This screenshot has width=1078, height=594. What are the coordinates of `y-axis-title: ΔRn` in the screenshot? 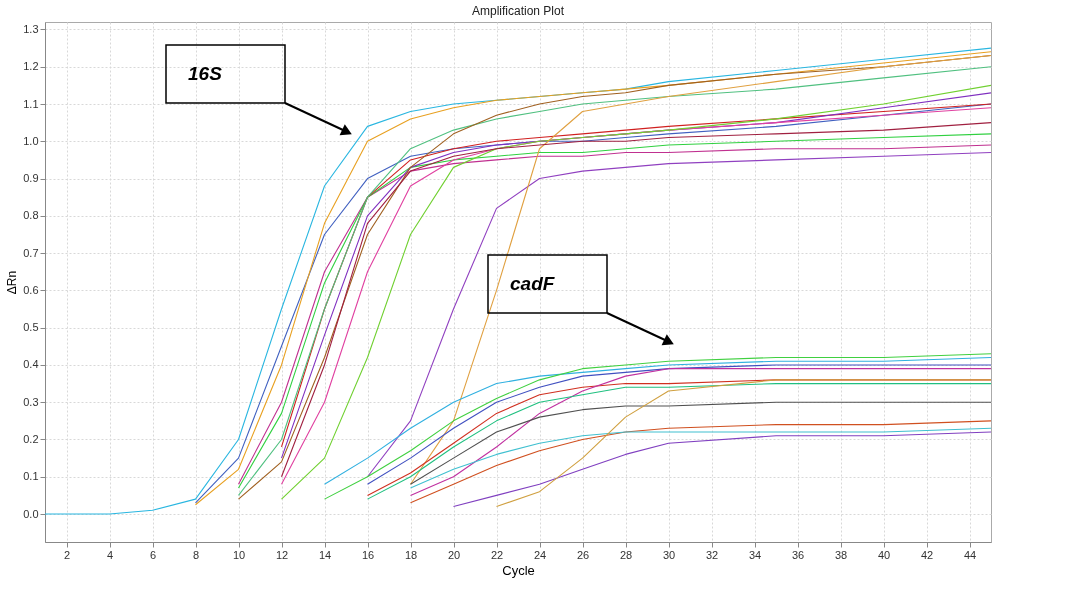 It's located at (12, 282).